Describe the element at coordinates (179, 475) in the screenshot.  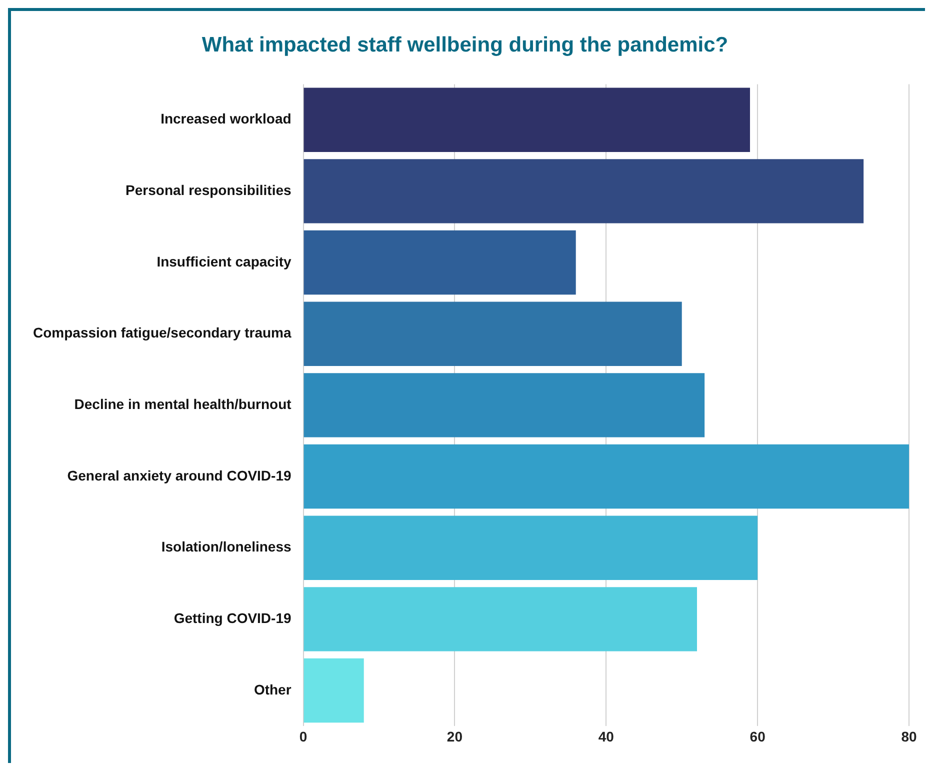
I see `y-tick-label: General anxiety around COVID-19` at that location.